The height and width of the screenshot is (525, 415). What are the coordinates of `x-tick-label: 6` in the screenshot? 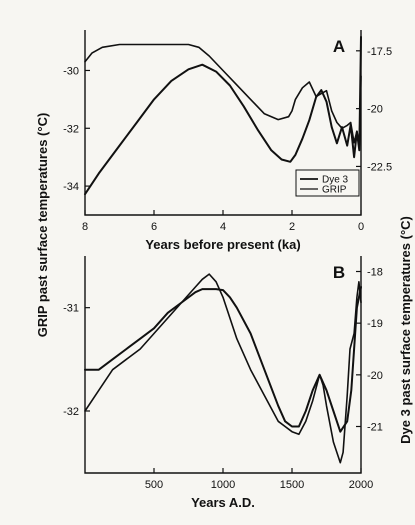 It's located at (154, 227).